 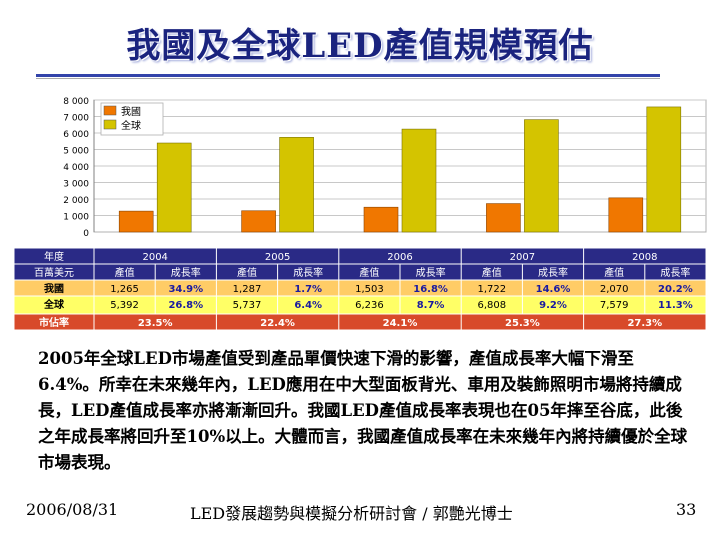 What do you see at coordinates (360, 322) in the screenshot?
I see `table-row-share-bg` at bounding box center [360, 322].